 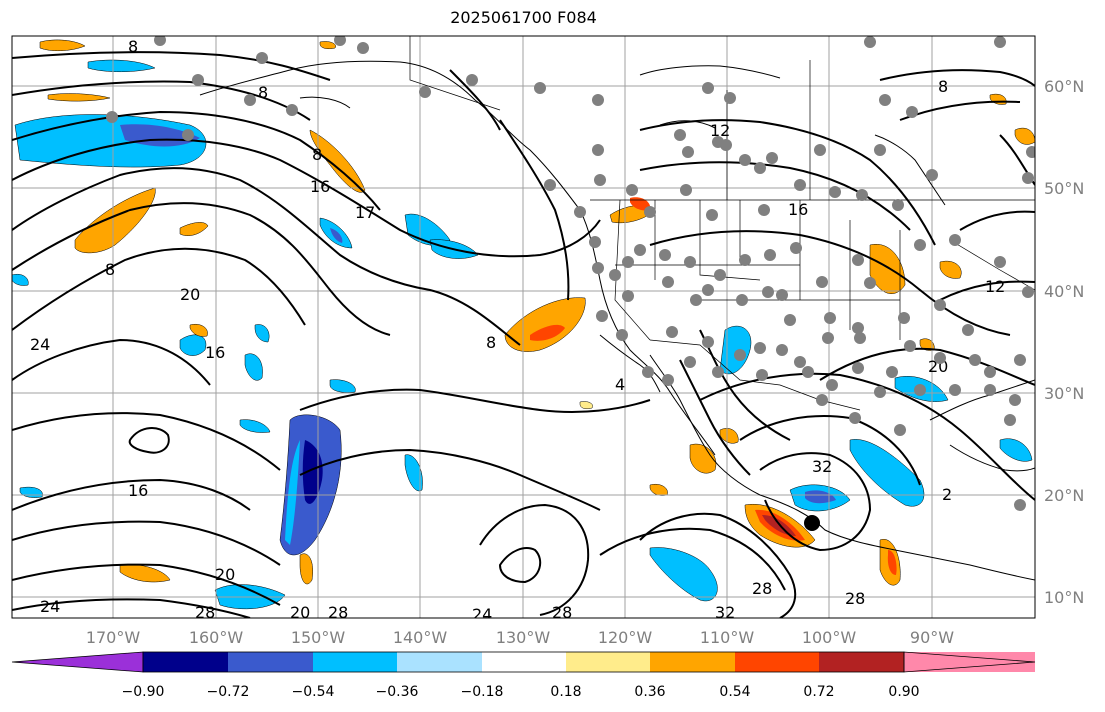 I want to click on colorbar-extend-low, so click(x=77, y=662).